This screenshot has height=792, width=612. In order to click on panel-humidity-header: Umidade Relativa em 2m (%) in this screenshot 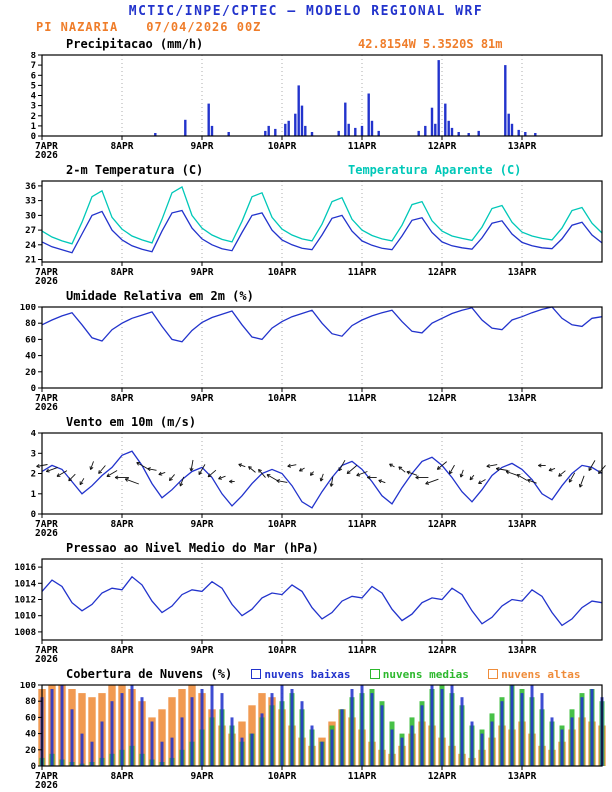, I will do `click(306, 296)`.